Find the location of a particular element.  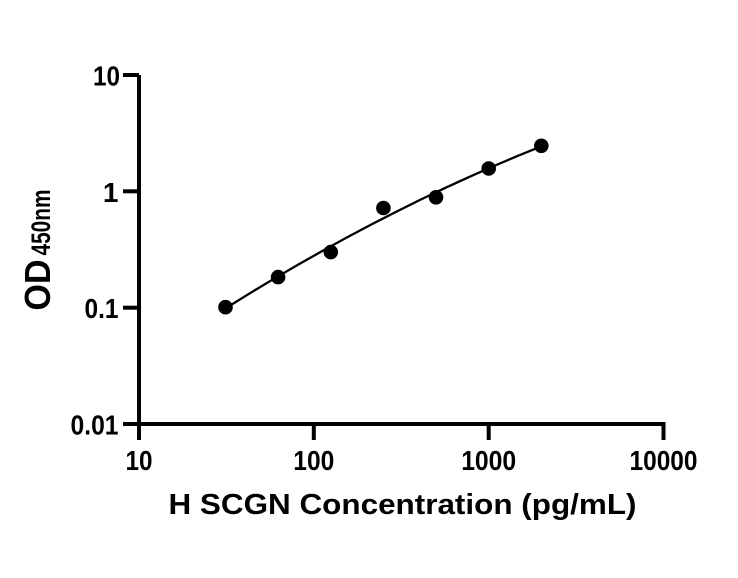

svg-text: H SCGN Concentration (pg/mL) is located at coordinates (403, 505).